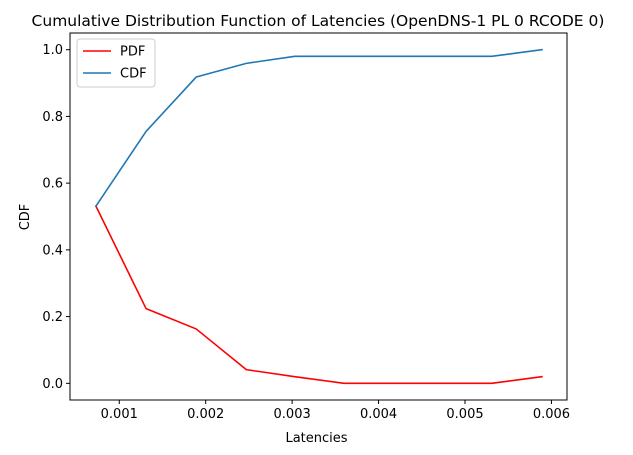 The height and width of the screenshot is (455, 633). Describe the element at coordinates (292, 414) in the screenshot. I see `x-tick-label: 0.003` at that location.